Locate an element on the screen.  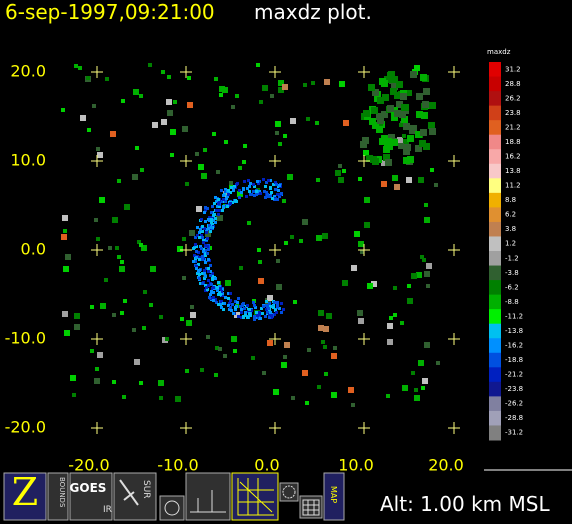
bounds-button is located at coordinates (58, 496).